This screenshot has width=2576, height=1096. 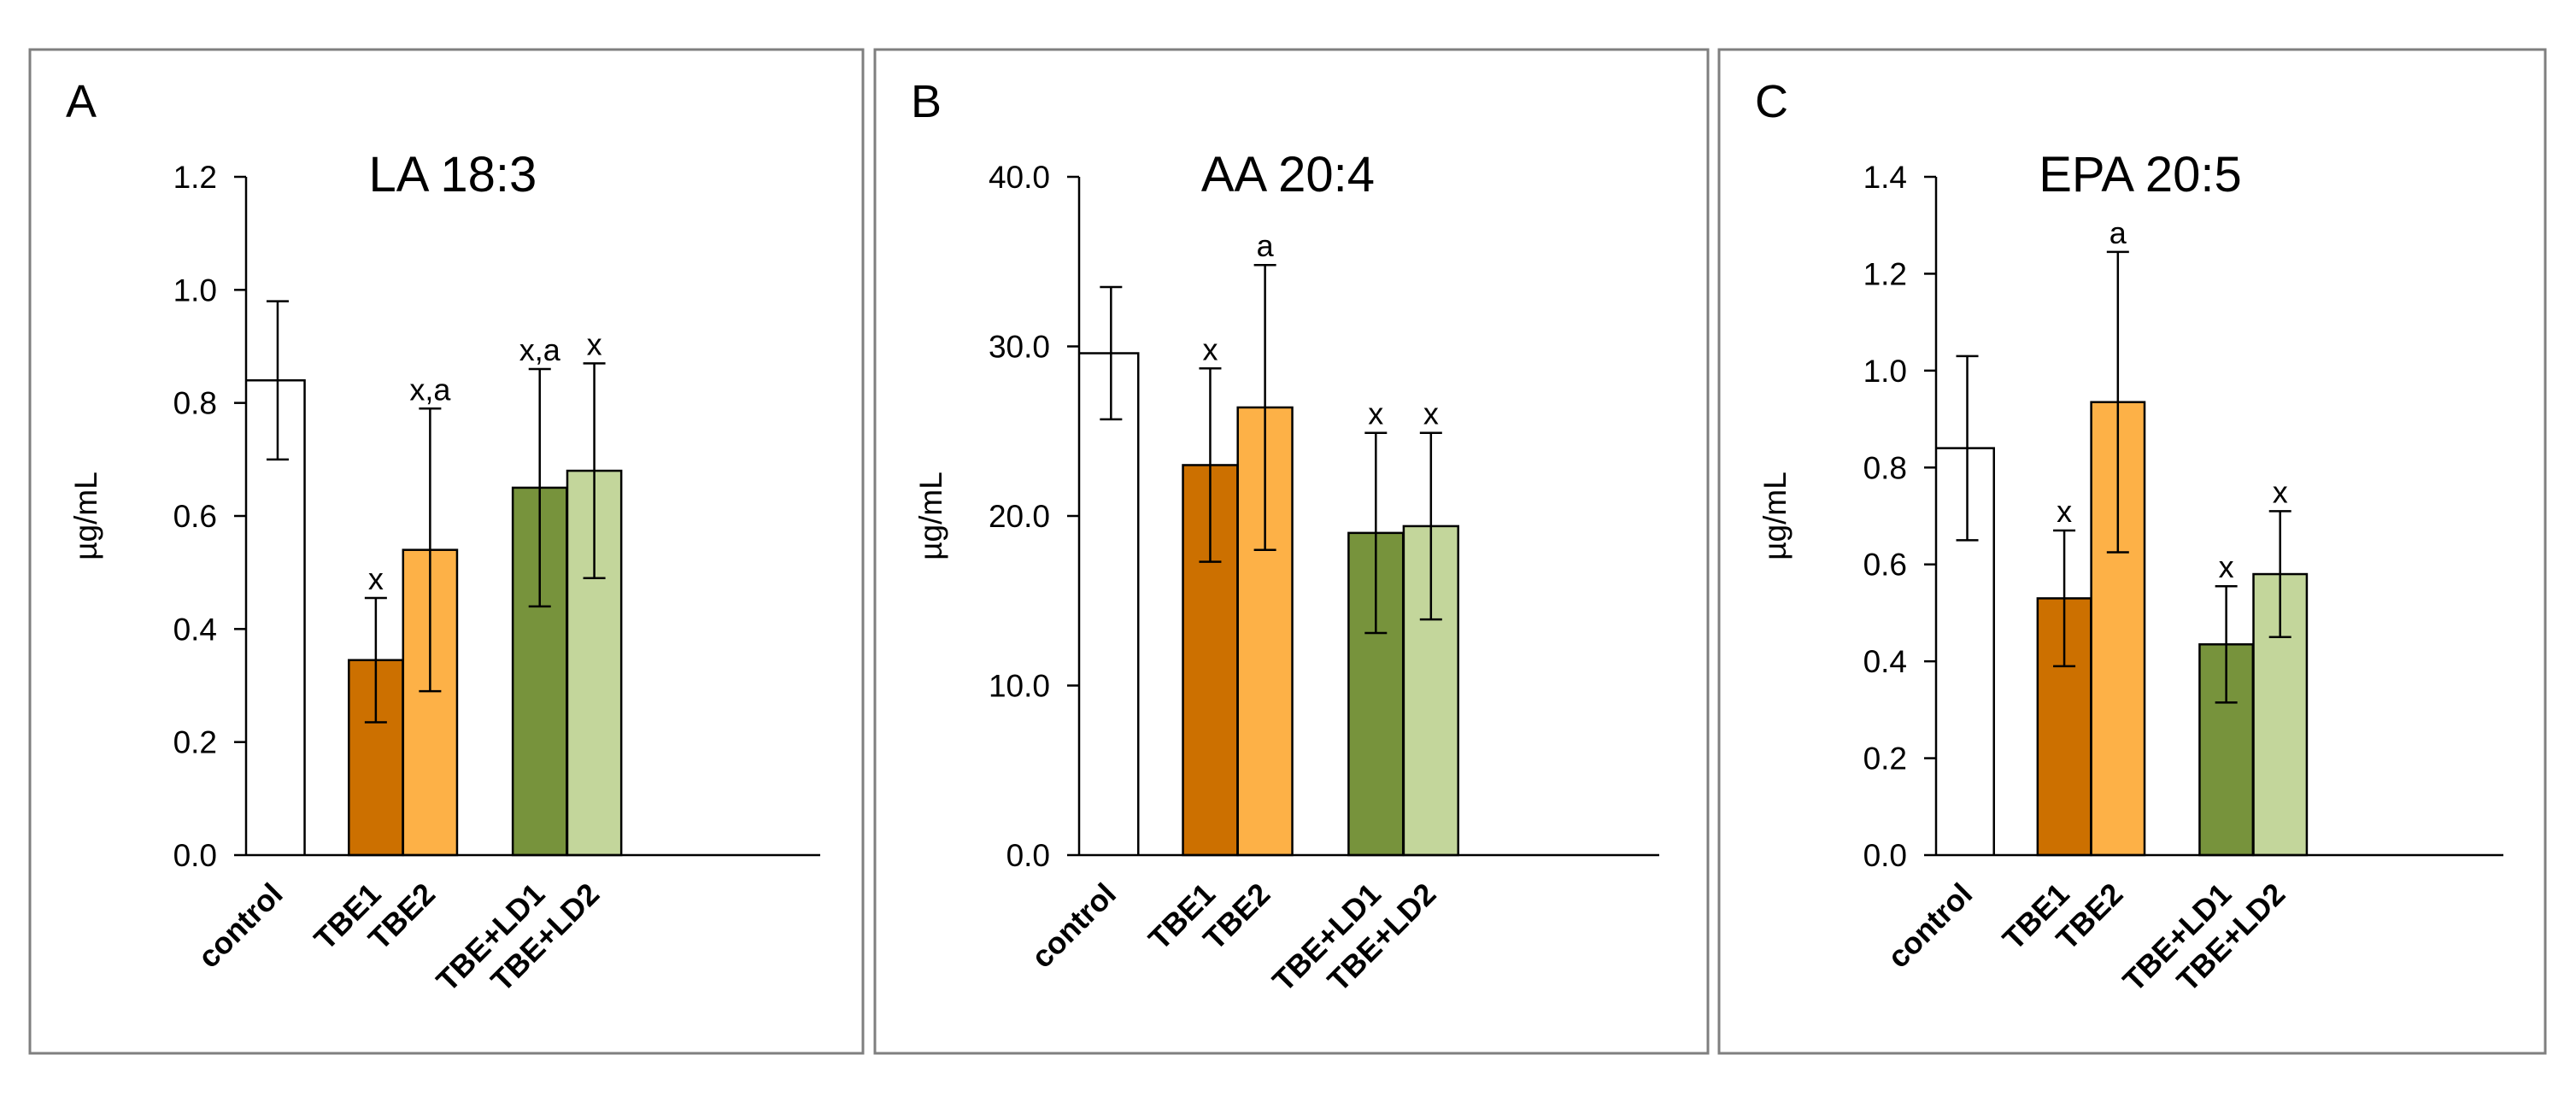 What do you see at coordinates (1019, 516) in the screenshot?
I see `y-tick-label: 20.0` at bounding box center [1019, 516].